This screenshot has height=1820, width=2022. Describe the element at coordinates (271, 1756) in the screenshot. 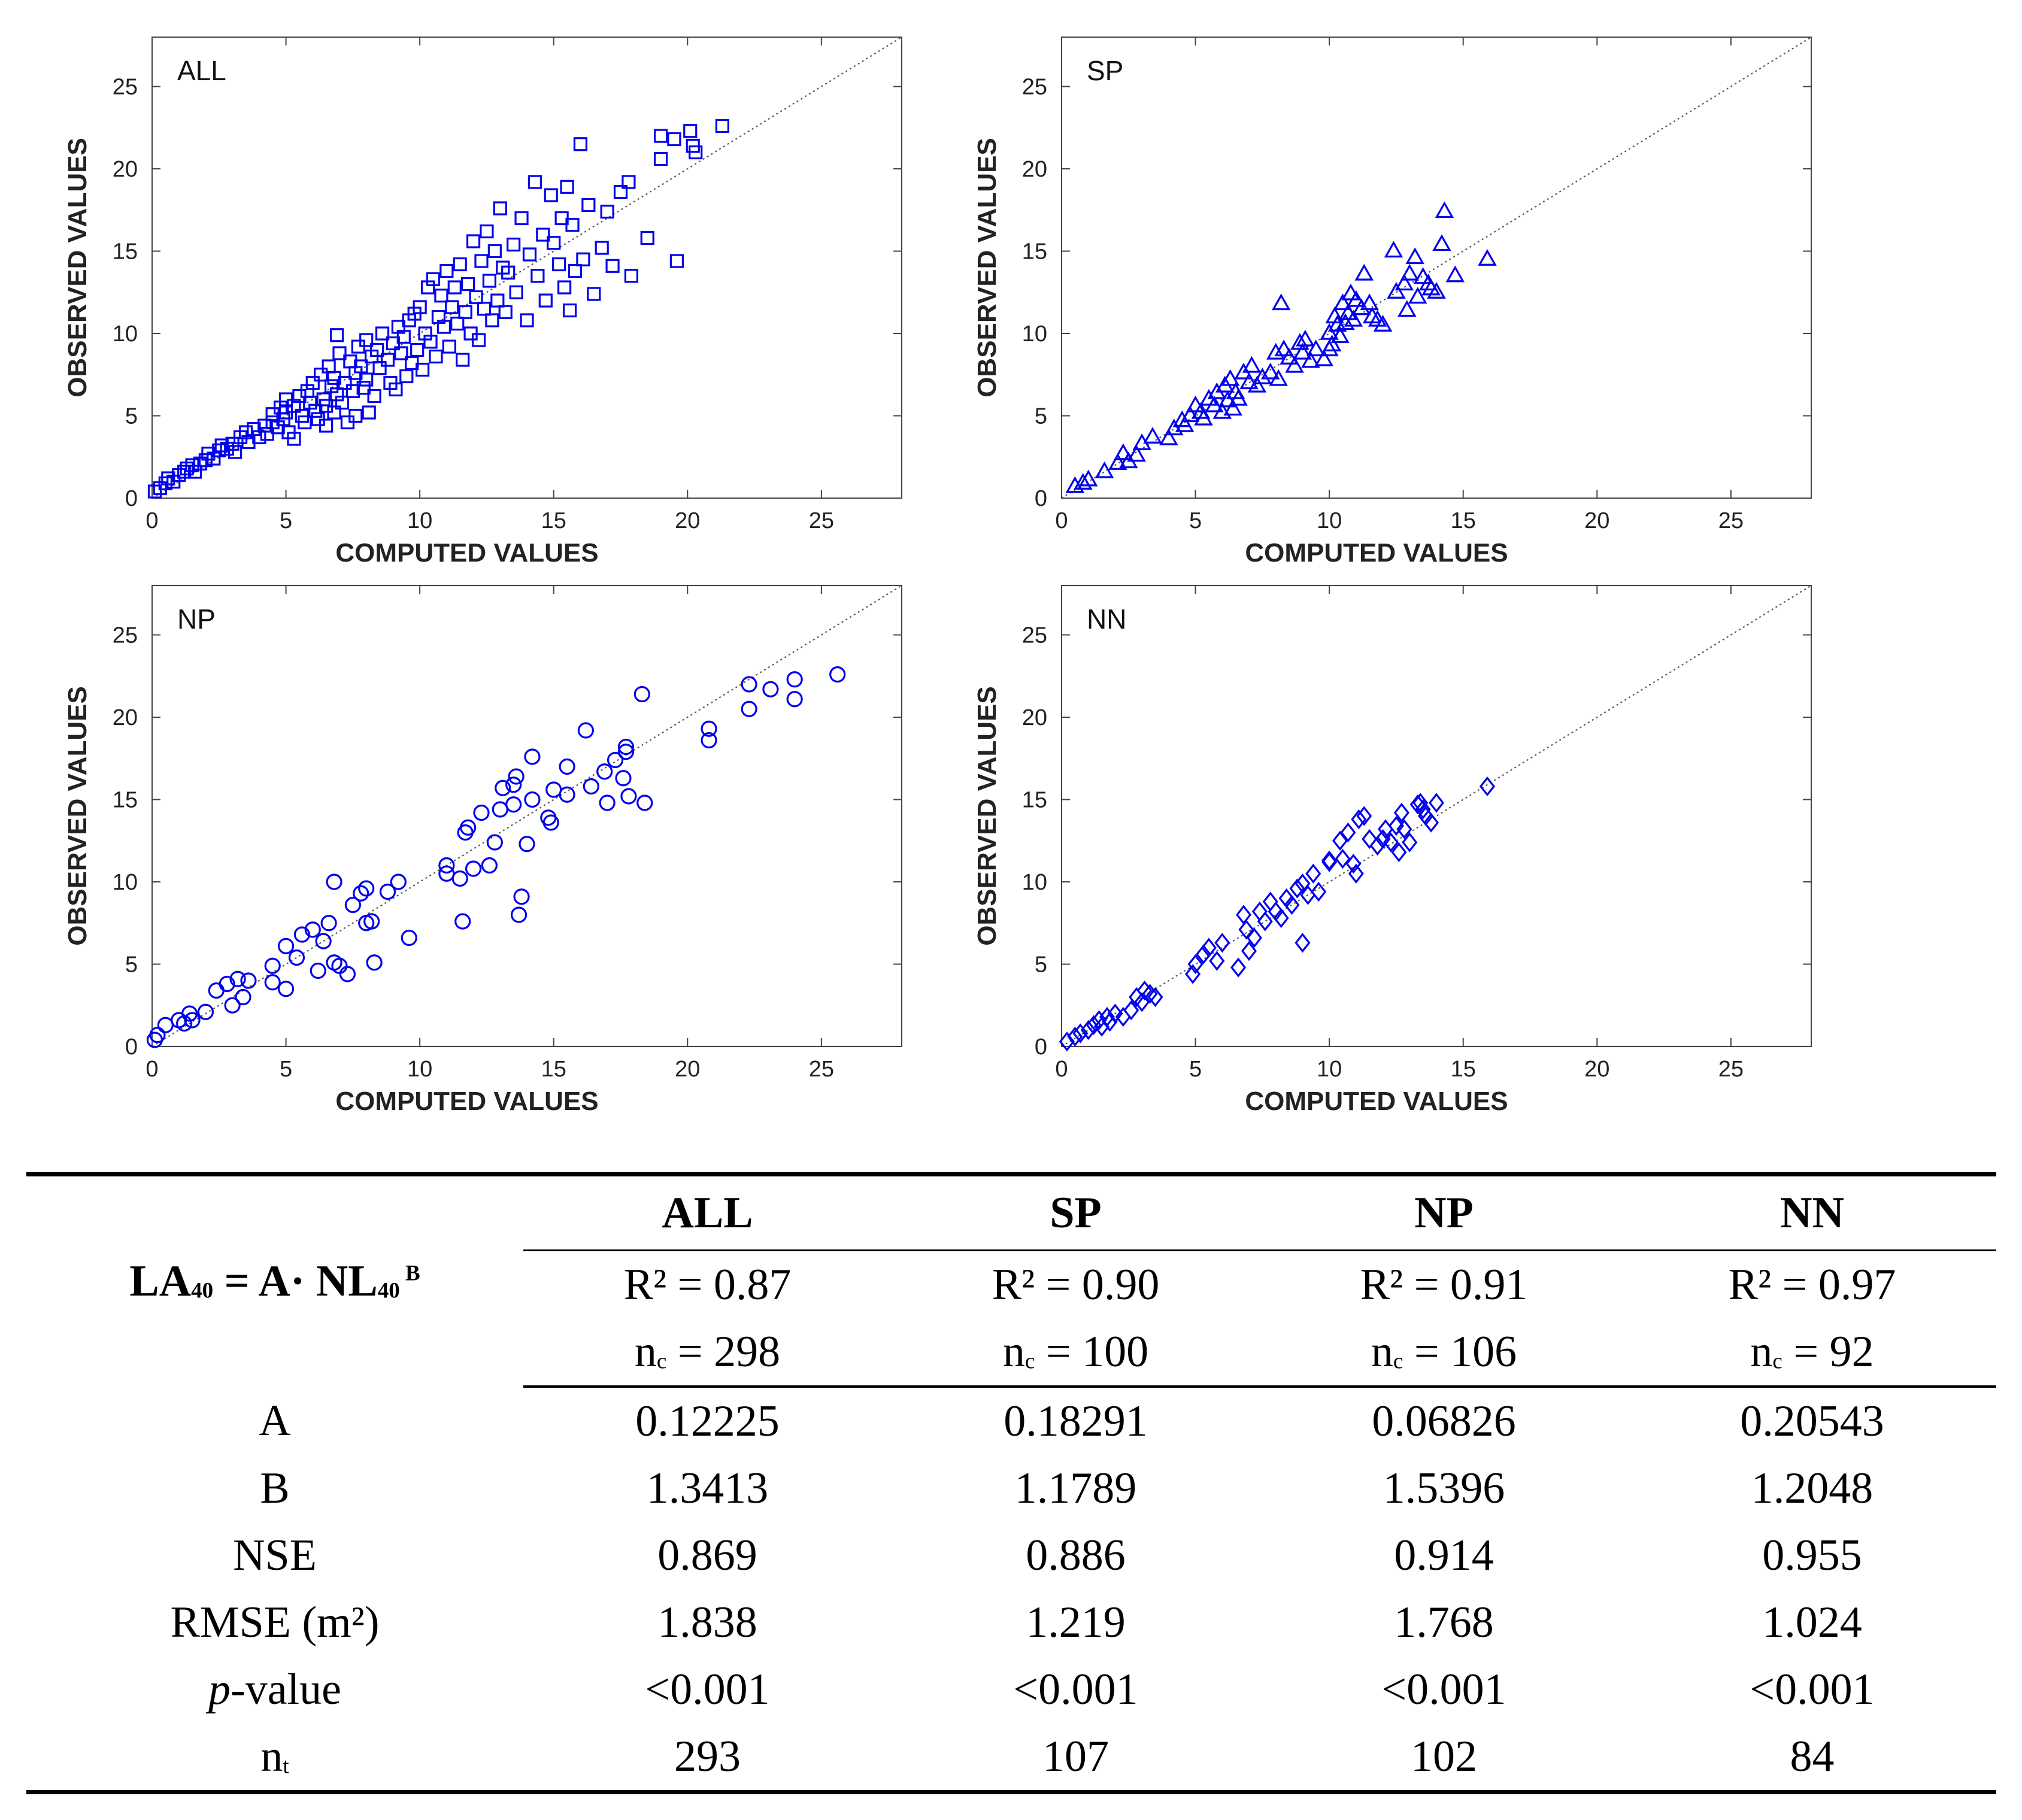

I see `row-label-text: n` at that location.